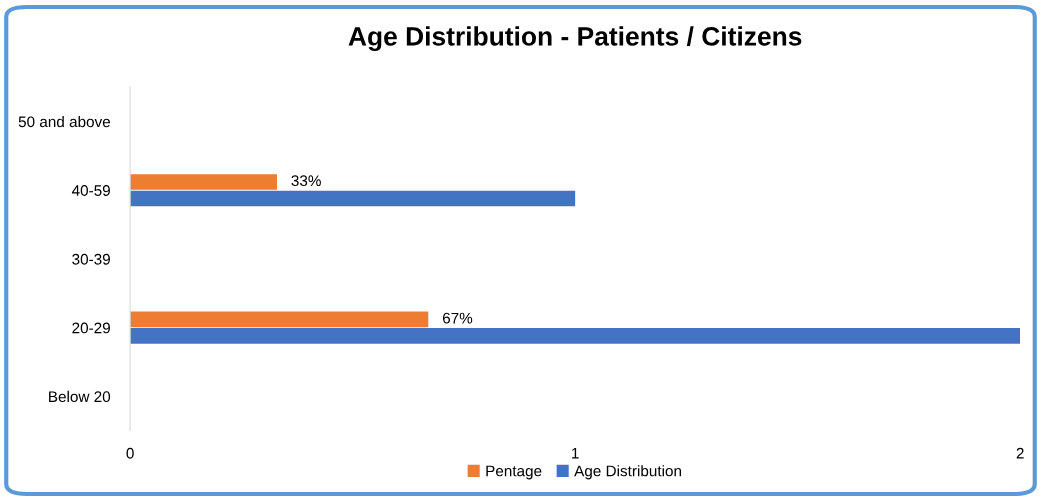 This screenshot has width=1041, height=498. Describe the element at coordinates (627, 472) in the screenshot. I see `legend-label: Age Distribution` at that location.